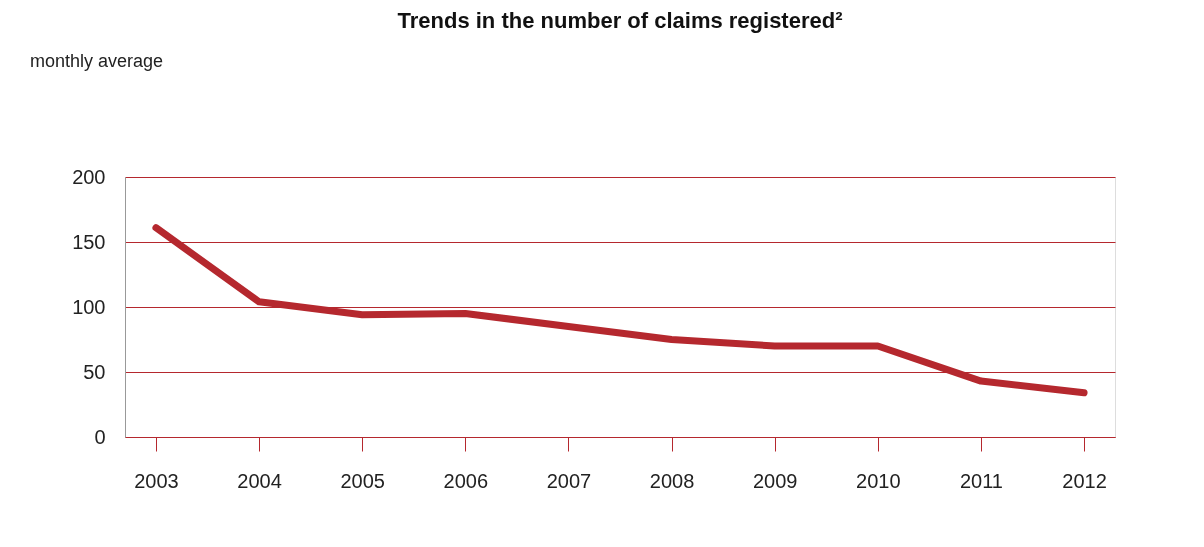 The width and height of the screenshot is (1204, 547). I want to click on y-tick-label: 0, so click(100, 436).